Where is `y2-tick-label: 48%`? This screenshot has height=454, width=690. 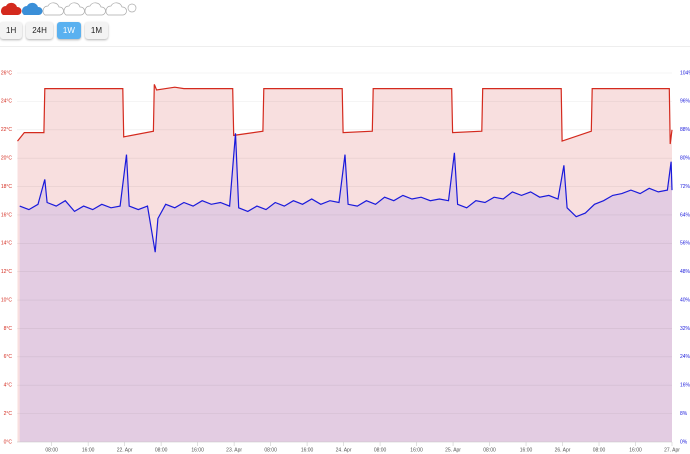 y2-tick-label: 48% is located at coordinates (685, 272).